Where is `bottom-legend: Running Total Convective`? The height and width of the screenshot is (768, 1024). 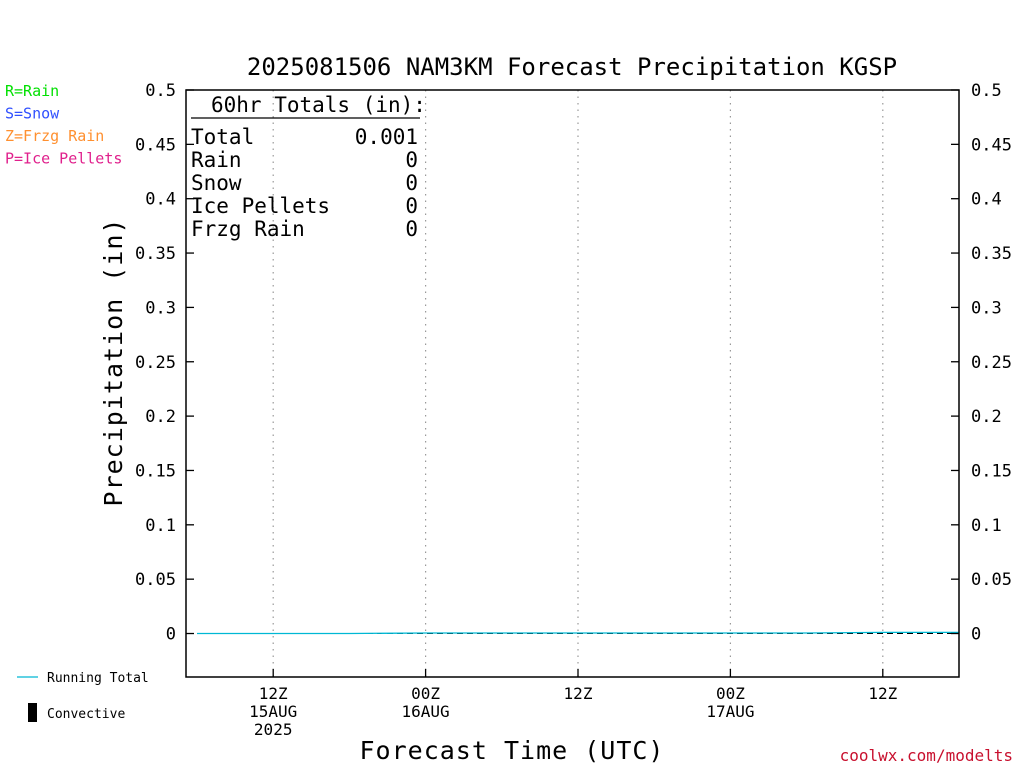
bottom-legend: Running Total Convective is located at coordinates (83, 696).